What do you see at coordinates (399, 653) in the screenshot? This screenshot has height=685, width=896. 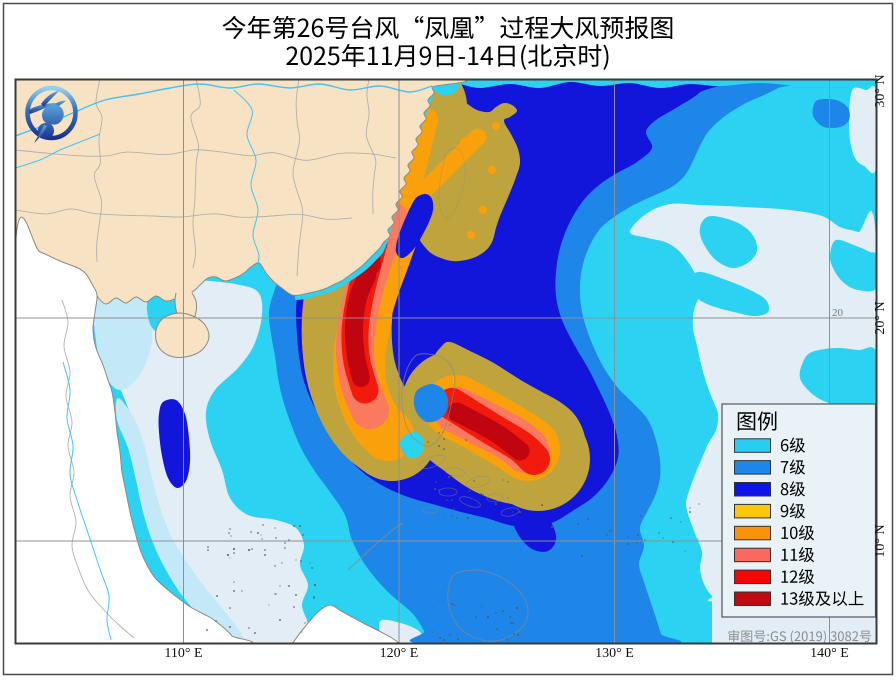 I see `svg-text: 120° E` at bounding box center [399, 653].